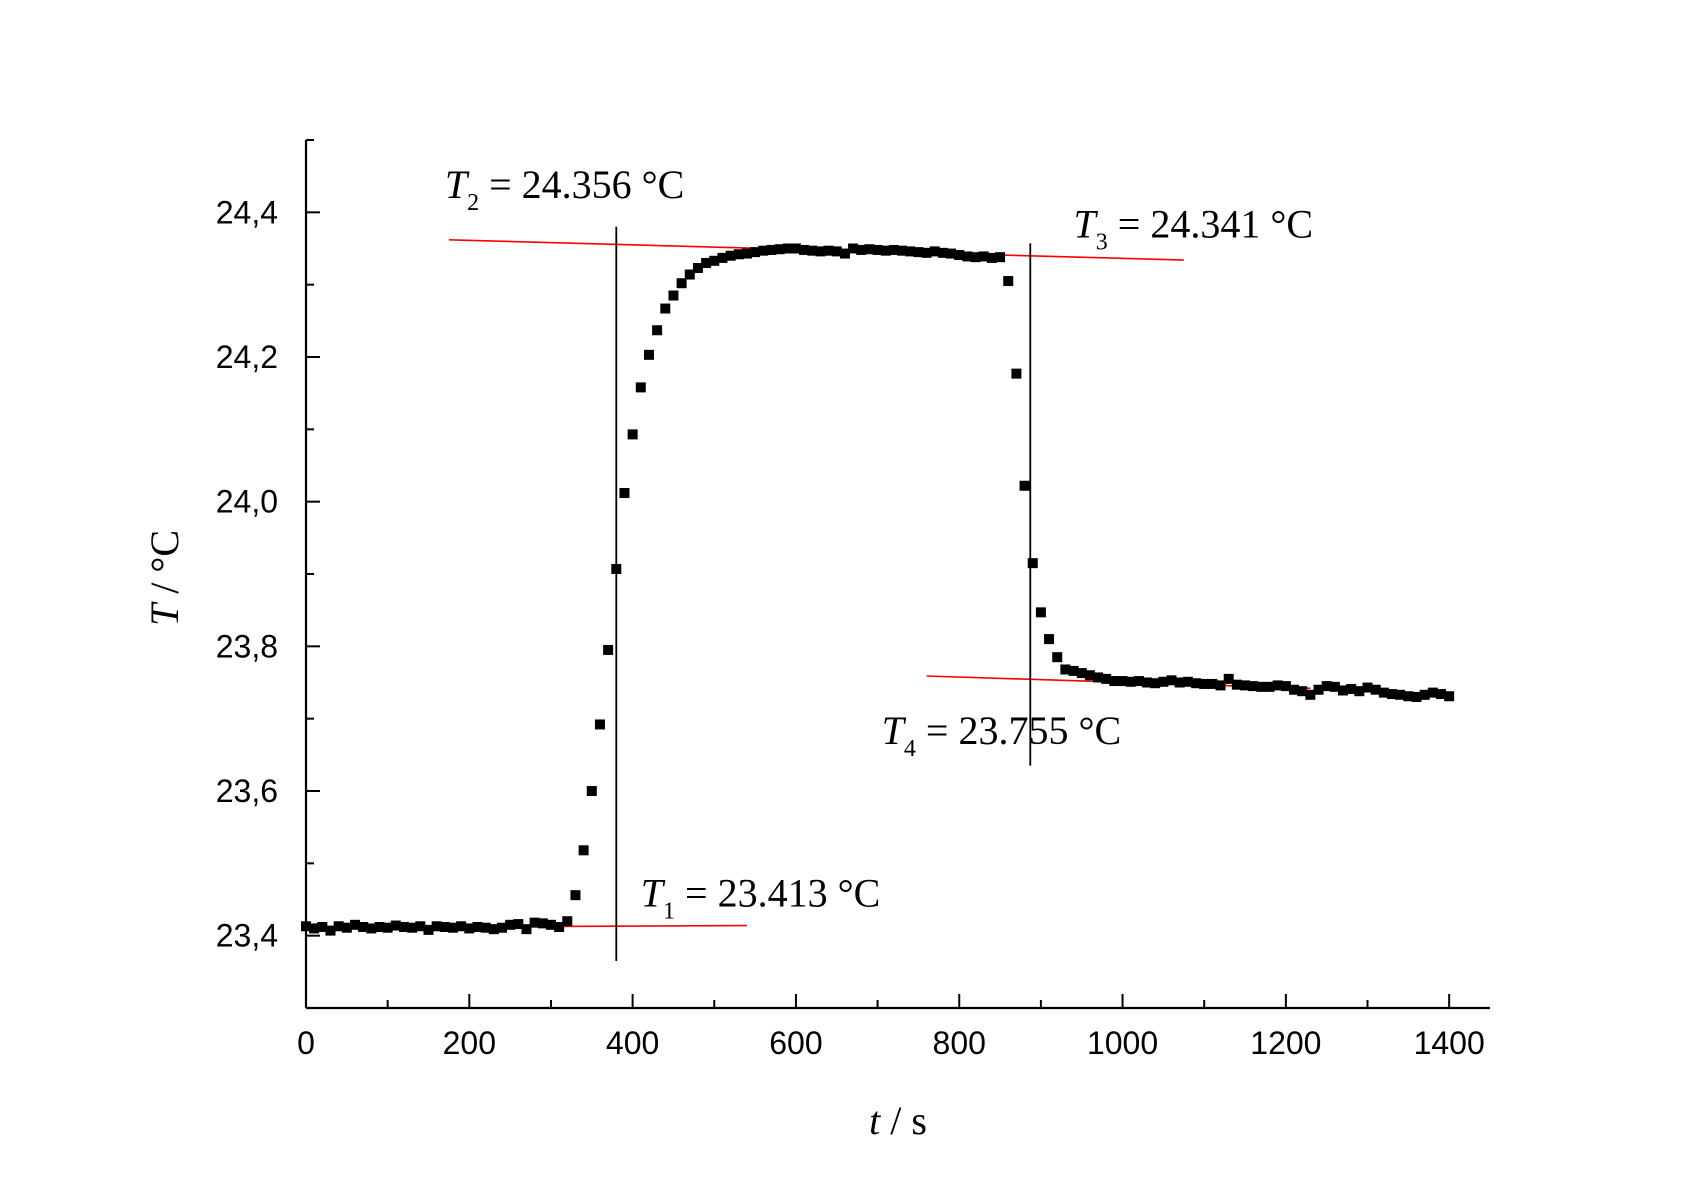  I want to click on annotation-value: = 23.413 °C, so click(782, 893).